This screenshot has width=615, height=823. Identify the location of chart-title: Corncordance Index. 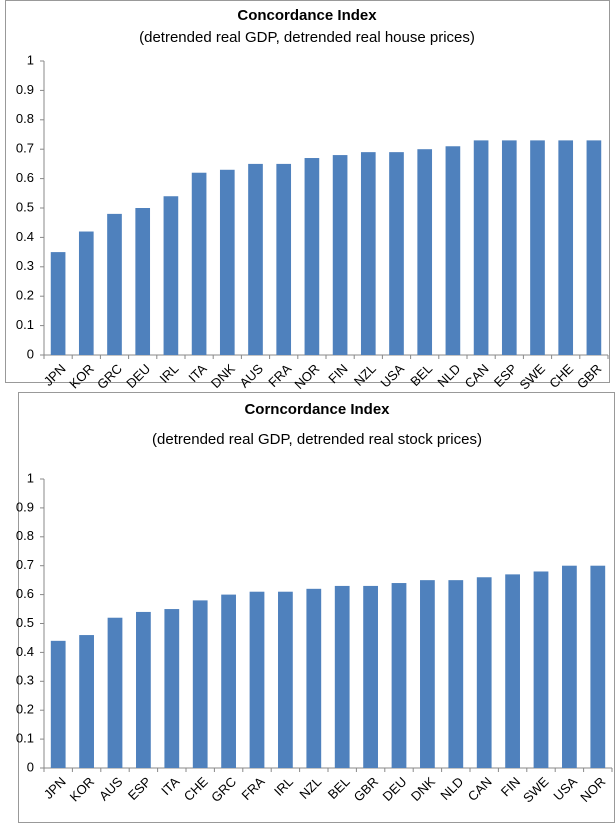
(317, 409).